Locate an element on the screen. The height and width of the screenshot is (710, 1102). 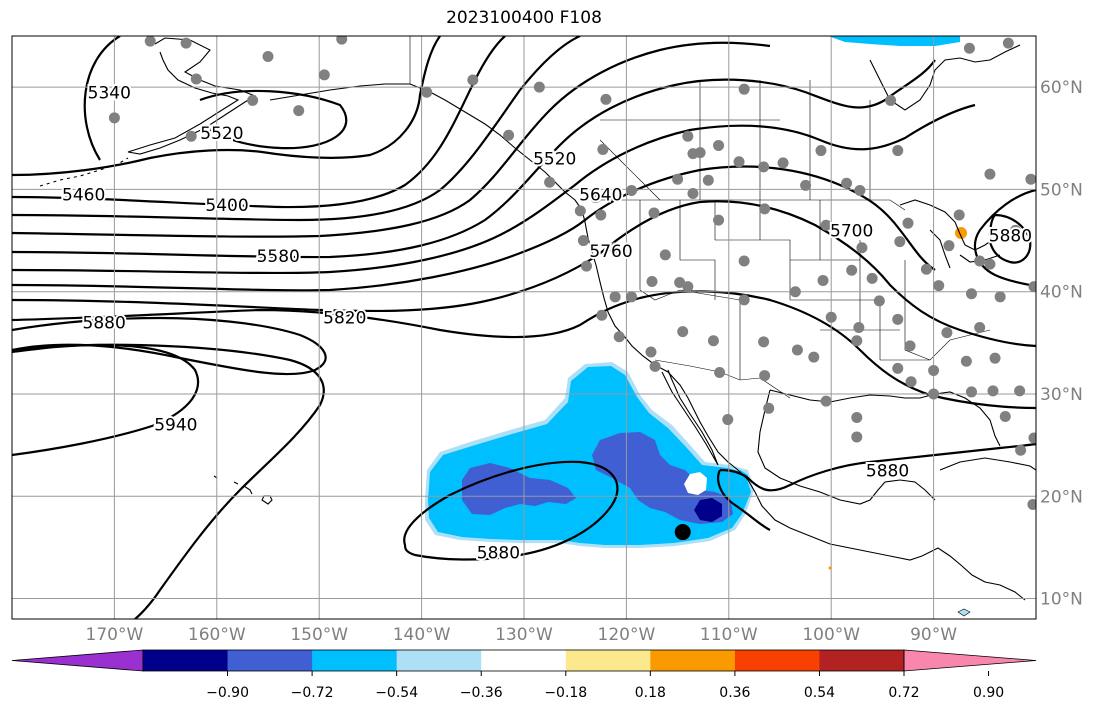
lon-tick-label: 150°W is located at coordinates (319, 635).